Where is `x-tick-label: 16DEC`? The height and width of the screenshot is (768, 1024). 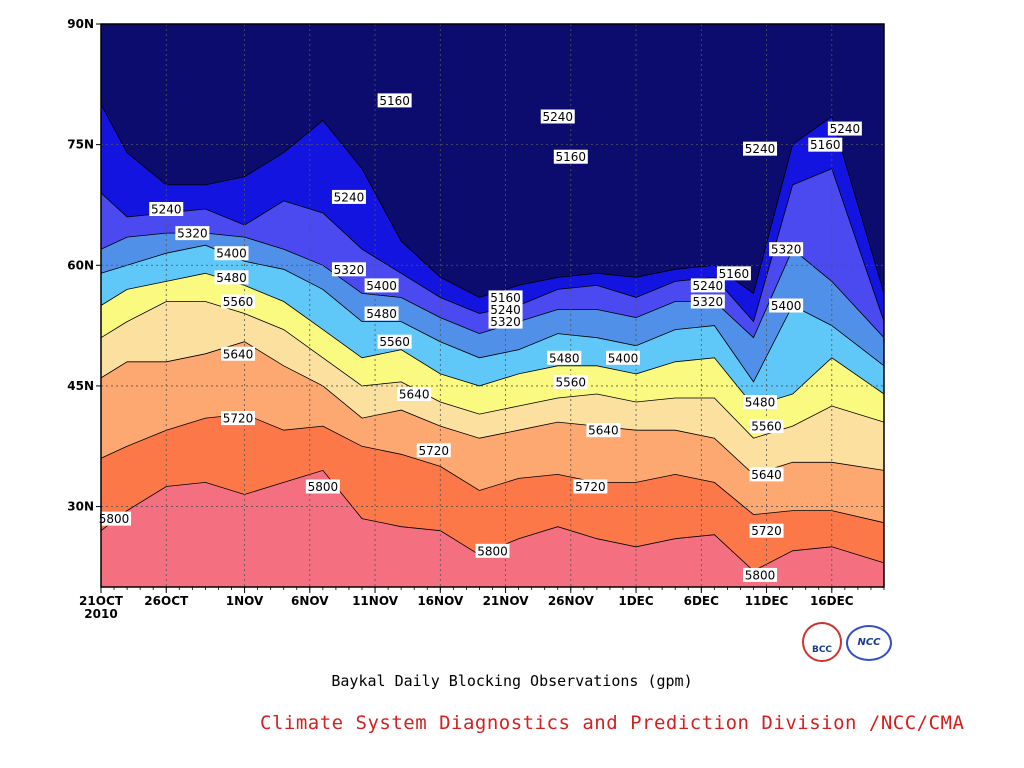 x-tick-label: 16DEC is located at coordinates (832, 601).